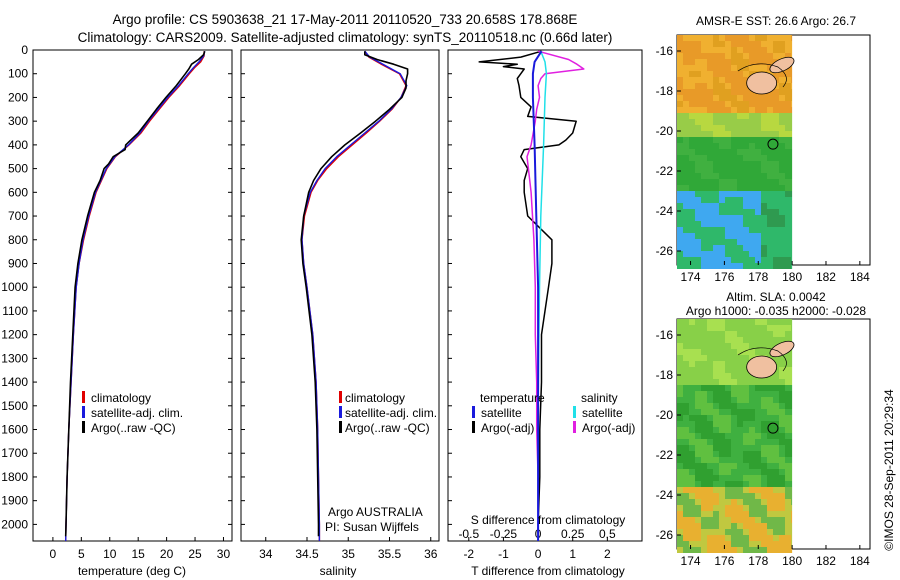 The height and width of the screenshot is (580, 900). Describe the element at coordinates (762, 83) in the screenshot. I see `island-viti-levu` at that location.